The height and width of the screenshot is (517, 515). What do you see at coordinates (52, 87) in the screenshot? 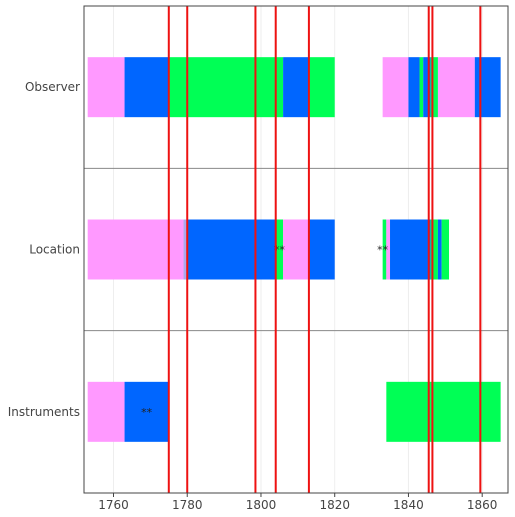
I see `category-label: Observer` at bounding box center [52, 87].